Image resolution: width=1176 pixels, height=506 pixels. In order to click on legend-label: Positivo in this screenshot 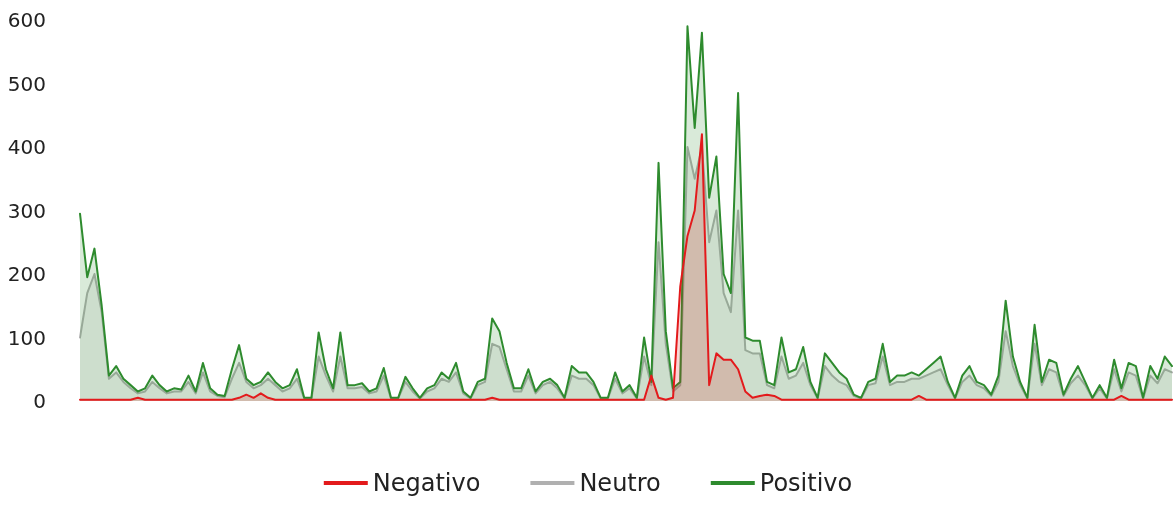, I will do `click(806, 483)`.